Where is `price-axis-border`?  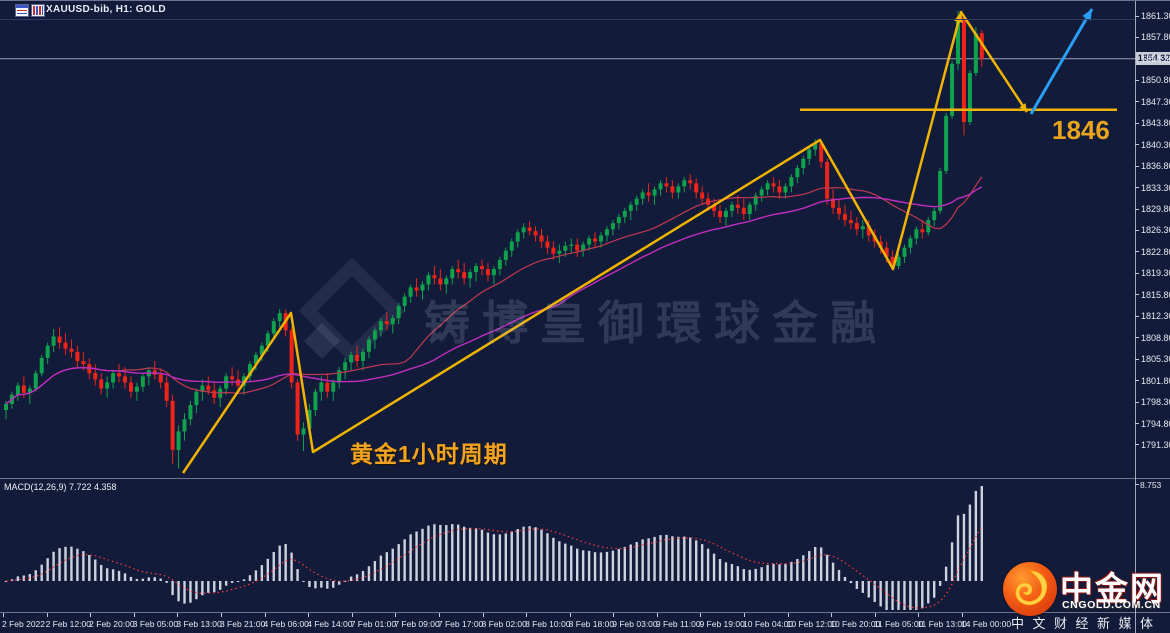
price-axis-border is located at coordinates (1135, 317).